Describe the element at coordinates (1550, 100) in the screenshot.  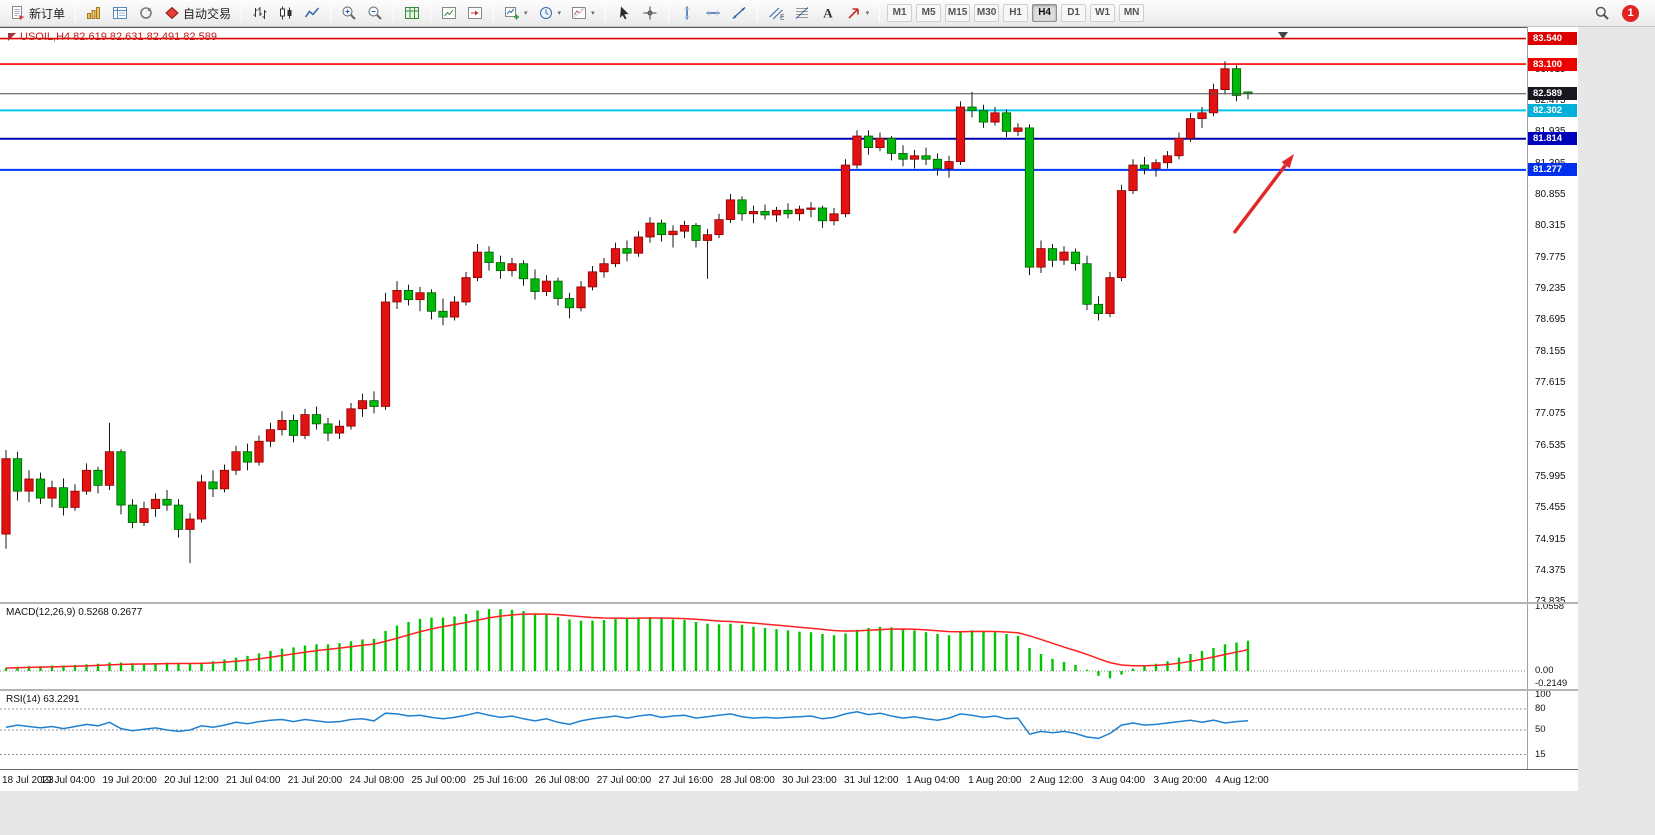
I see `price-axis-label: 82.475` at that location.